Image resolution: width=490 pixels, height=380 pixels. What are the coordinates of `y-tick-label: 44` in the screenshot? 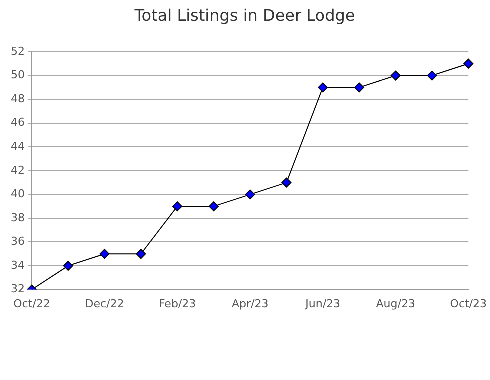 It's located at (17, 146).